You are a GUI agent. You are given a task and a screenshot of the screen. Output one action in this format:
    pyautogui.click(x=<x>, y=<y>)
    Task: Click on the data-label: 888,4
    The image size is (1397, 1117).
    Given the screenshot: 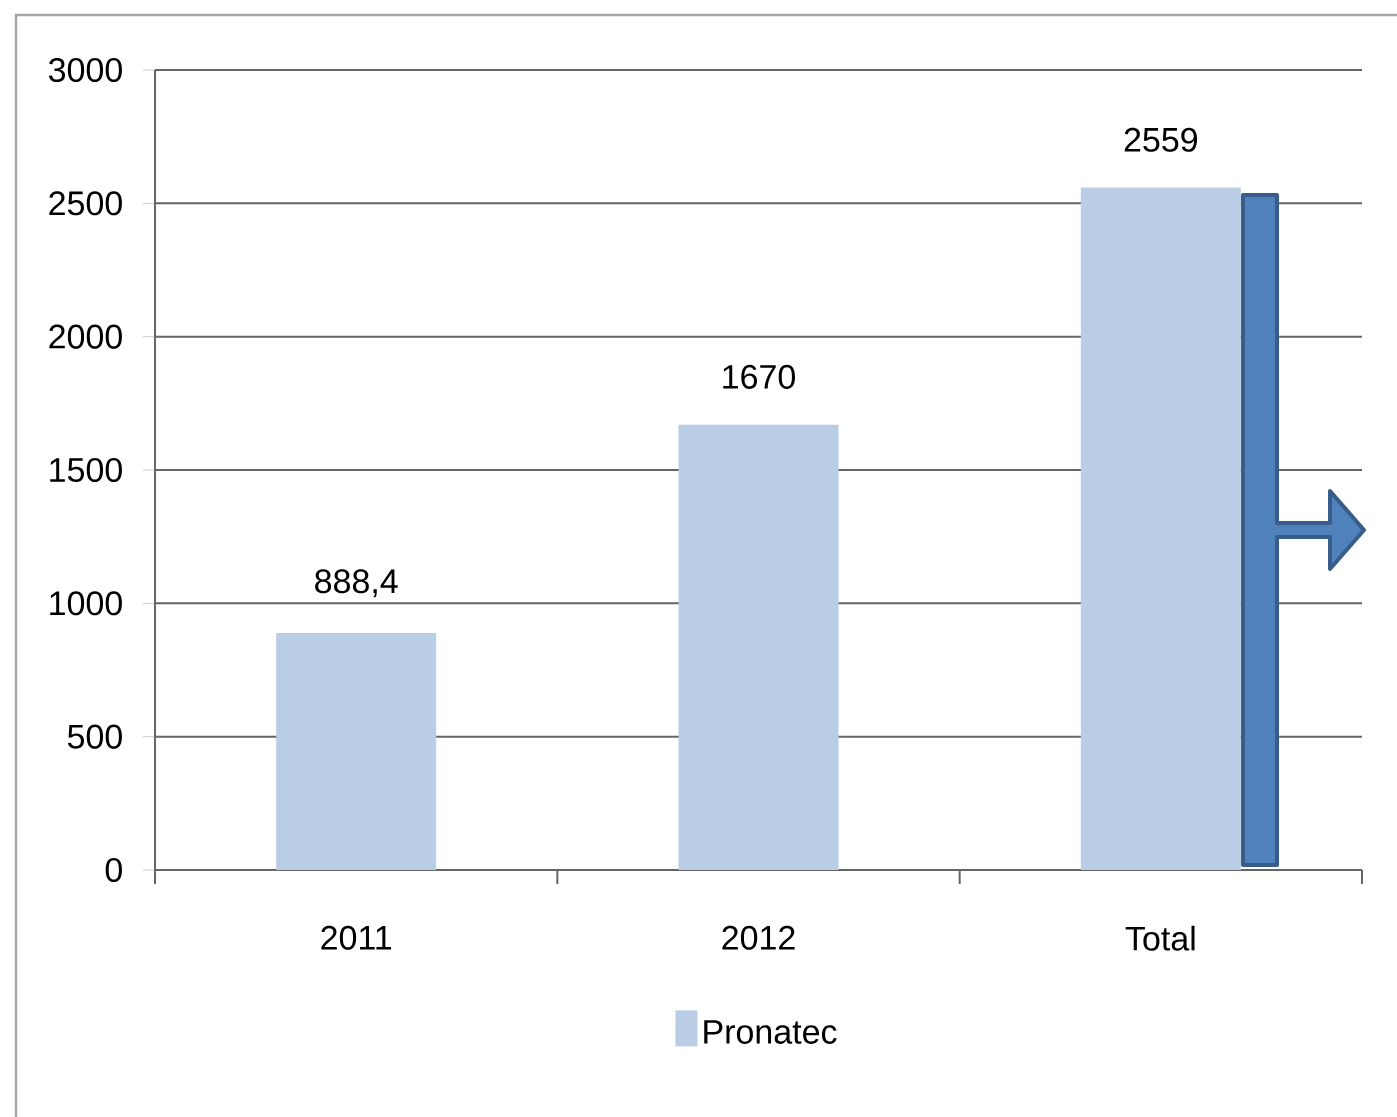 What is the action you would take?
    pyautogui.click(x=356, y=583)
    